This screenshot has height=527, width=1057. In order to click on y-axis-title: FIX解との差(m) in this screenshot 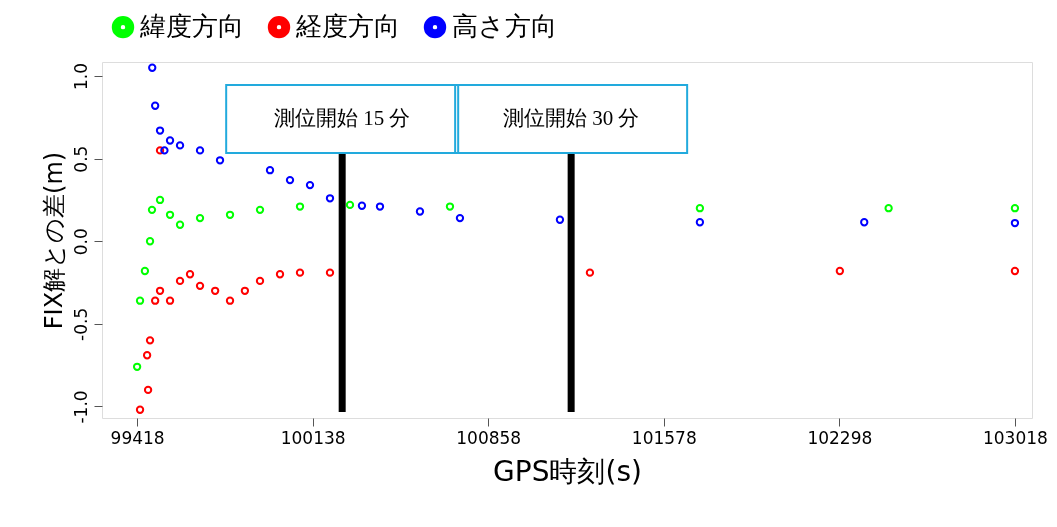, I will do `click(53, 240)`.